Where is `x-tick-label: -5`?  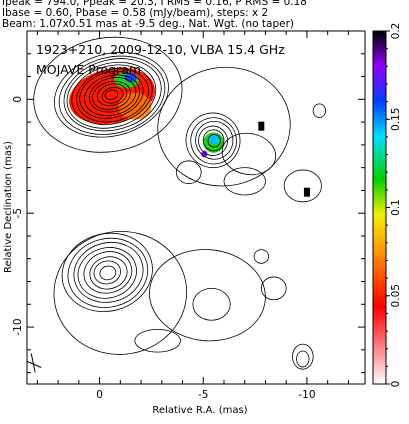 x-tick-label: -5 is located at coordinates (203, 395).